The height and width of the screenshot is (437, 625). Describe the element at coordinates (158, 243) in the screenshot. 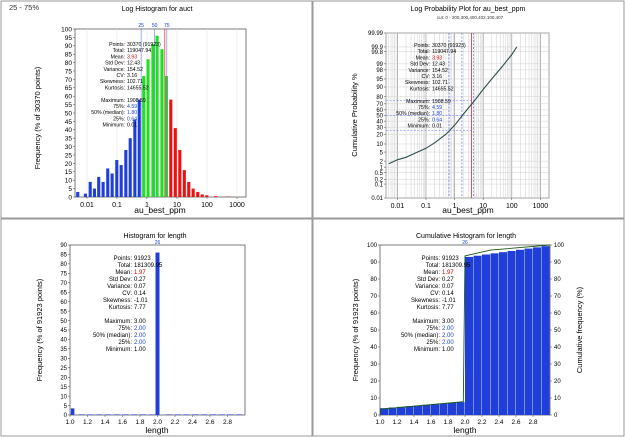

I see `peak-mark: 26` at that location.